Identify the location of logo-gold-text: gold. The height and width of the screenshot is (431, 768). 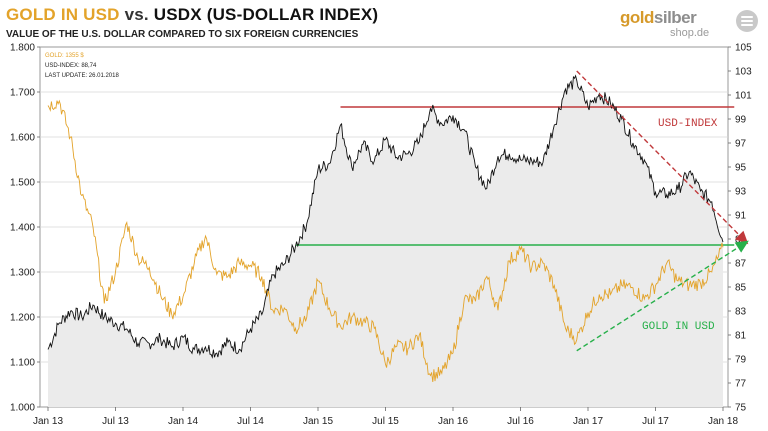
(637, 17).